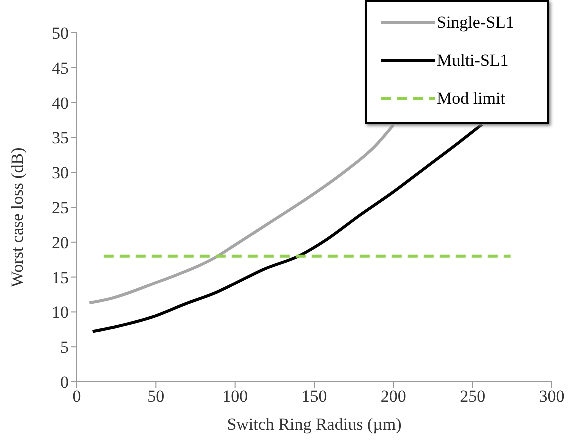  What do you see at coordinates (64, 348) in the screenshot?
I see `y-tick-label: 5` at bounding box center [64, 348].